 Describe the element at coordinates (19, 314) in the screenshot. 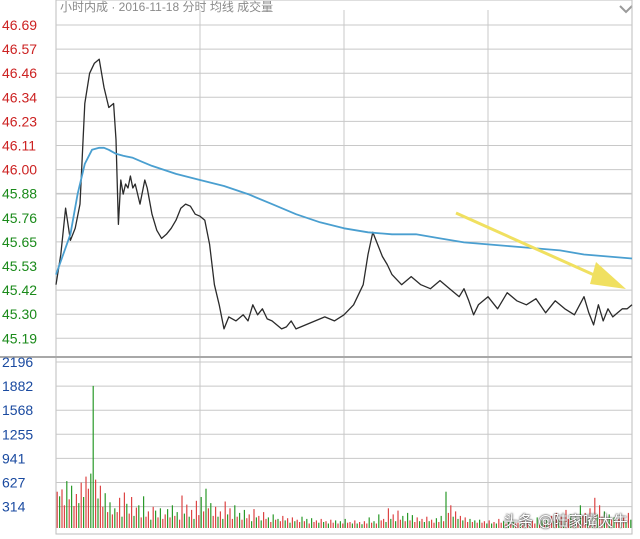

I see `price-tick-label: 45.30` at that location.